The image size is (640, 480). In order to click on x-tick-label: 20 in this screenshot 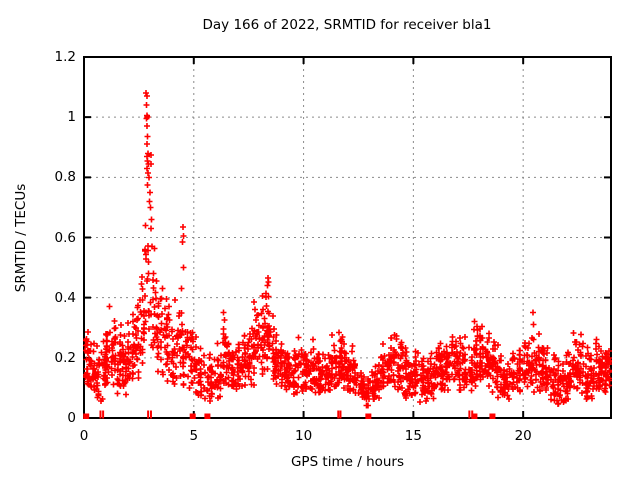, I will do `click(523, 436)`.